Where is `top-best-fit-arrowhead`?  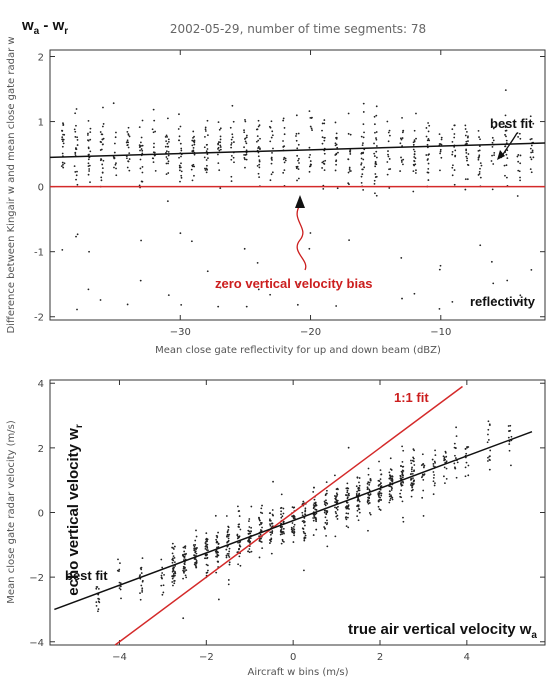 top-best-fit-arrowhead is located at coordinates (501, 155).